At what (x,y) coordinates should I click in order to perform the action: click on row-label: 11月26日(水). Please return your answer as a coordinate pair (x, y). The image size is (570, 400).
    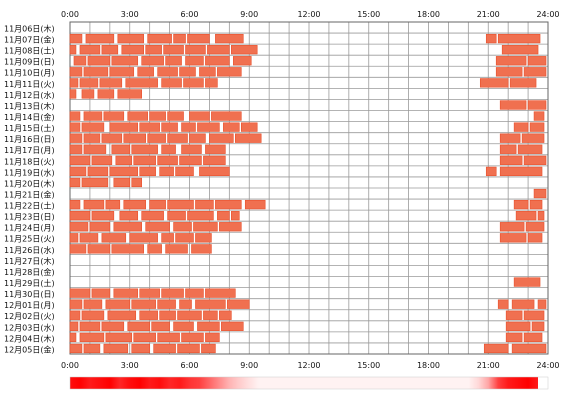
    Looking at the image, I should click on (29, 250).